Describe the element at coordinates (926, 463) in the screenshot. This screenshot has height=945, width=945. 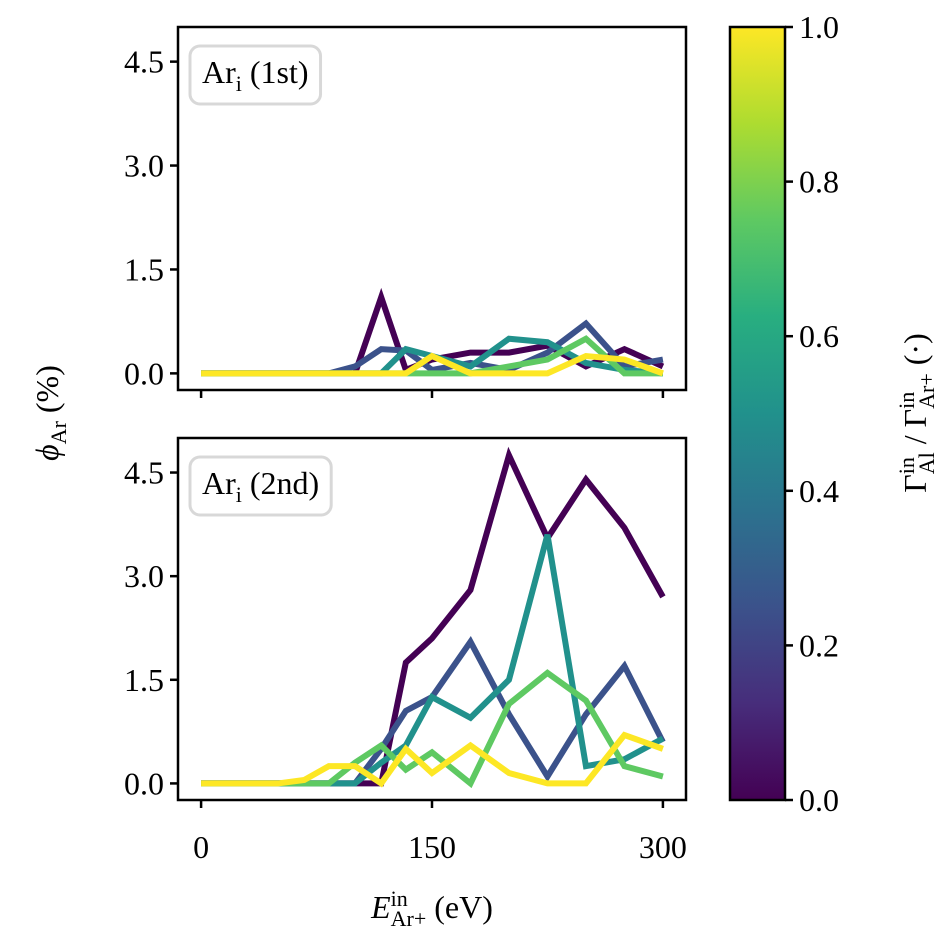
I see `text-part: Al` at that location.